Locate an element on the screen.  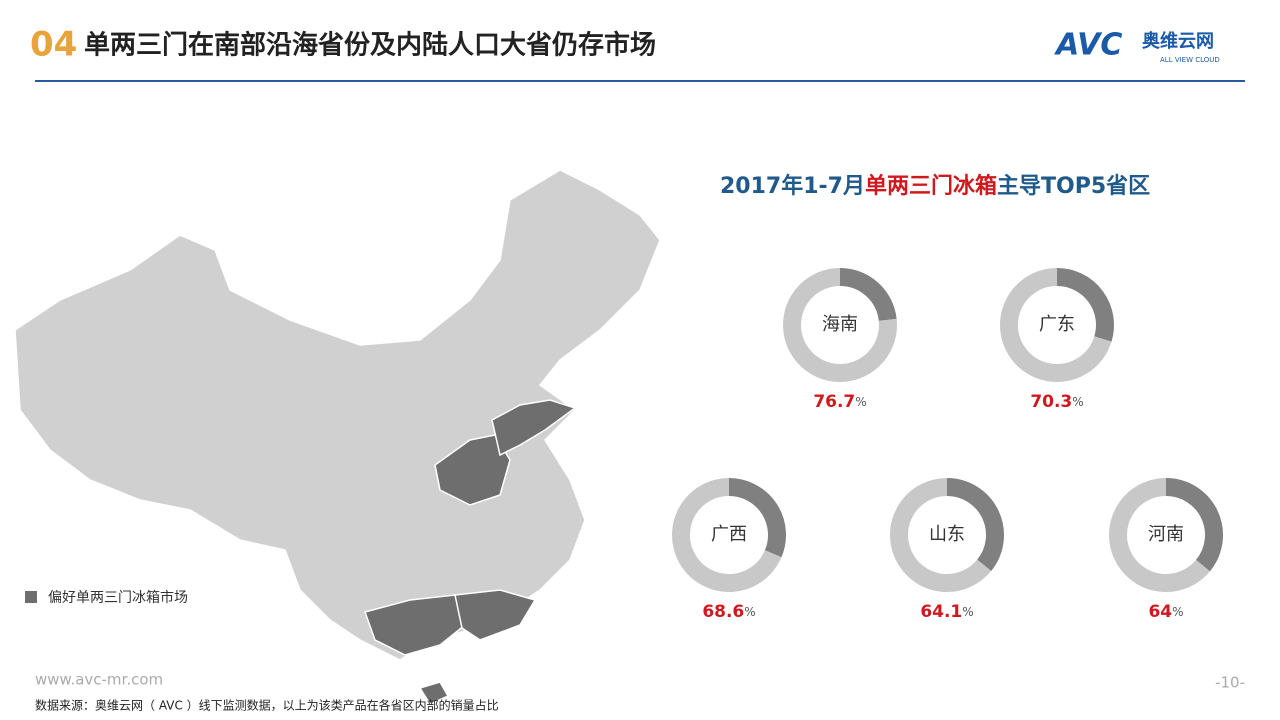
value-label: 64.1% is located at coordinates (946, 612).